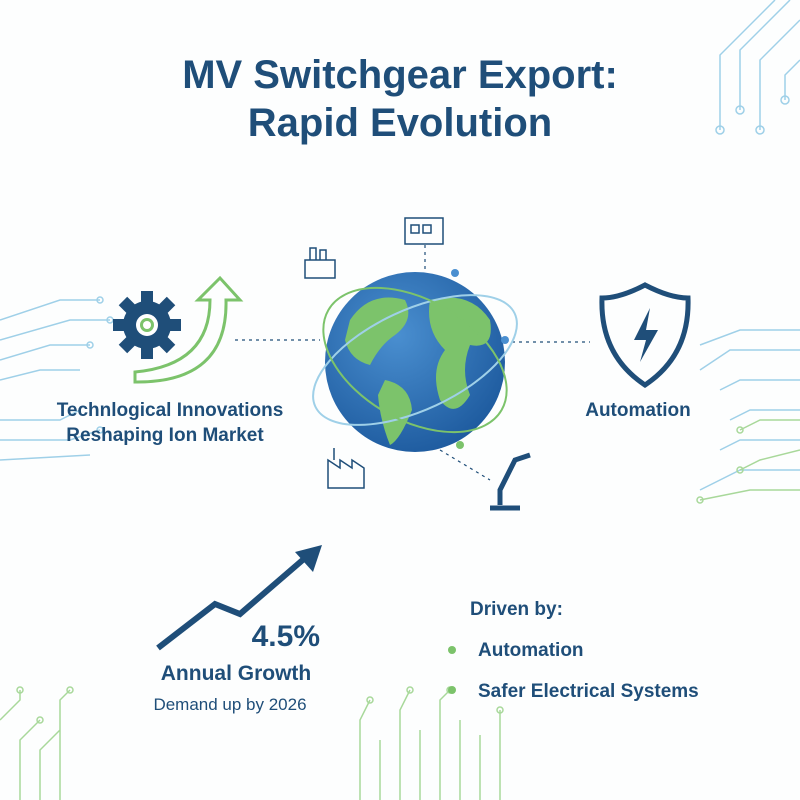 The image size is (800, 800). Describe the element at coordinates (588, 691) in the screenshot. I see `driver-item: Safer Electrical Systems` at that location.